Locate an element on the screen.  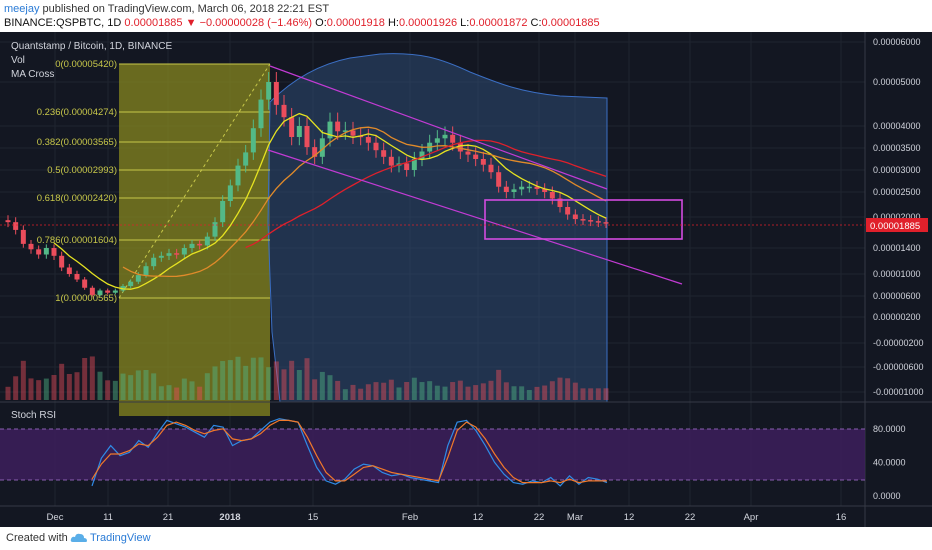
down-arrow-icon: ▼ is located at coordinates (191, 23).